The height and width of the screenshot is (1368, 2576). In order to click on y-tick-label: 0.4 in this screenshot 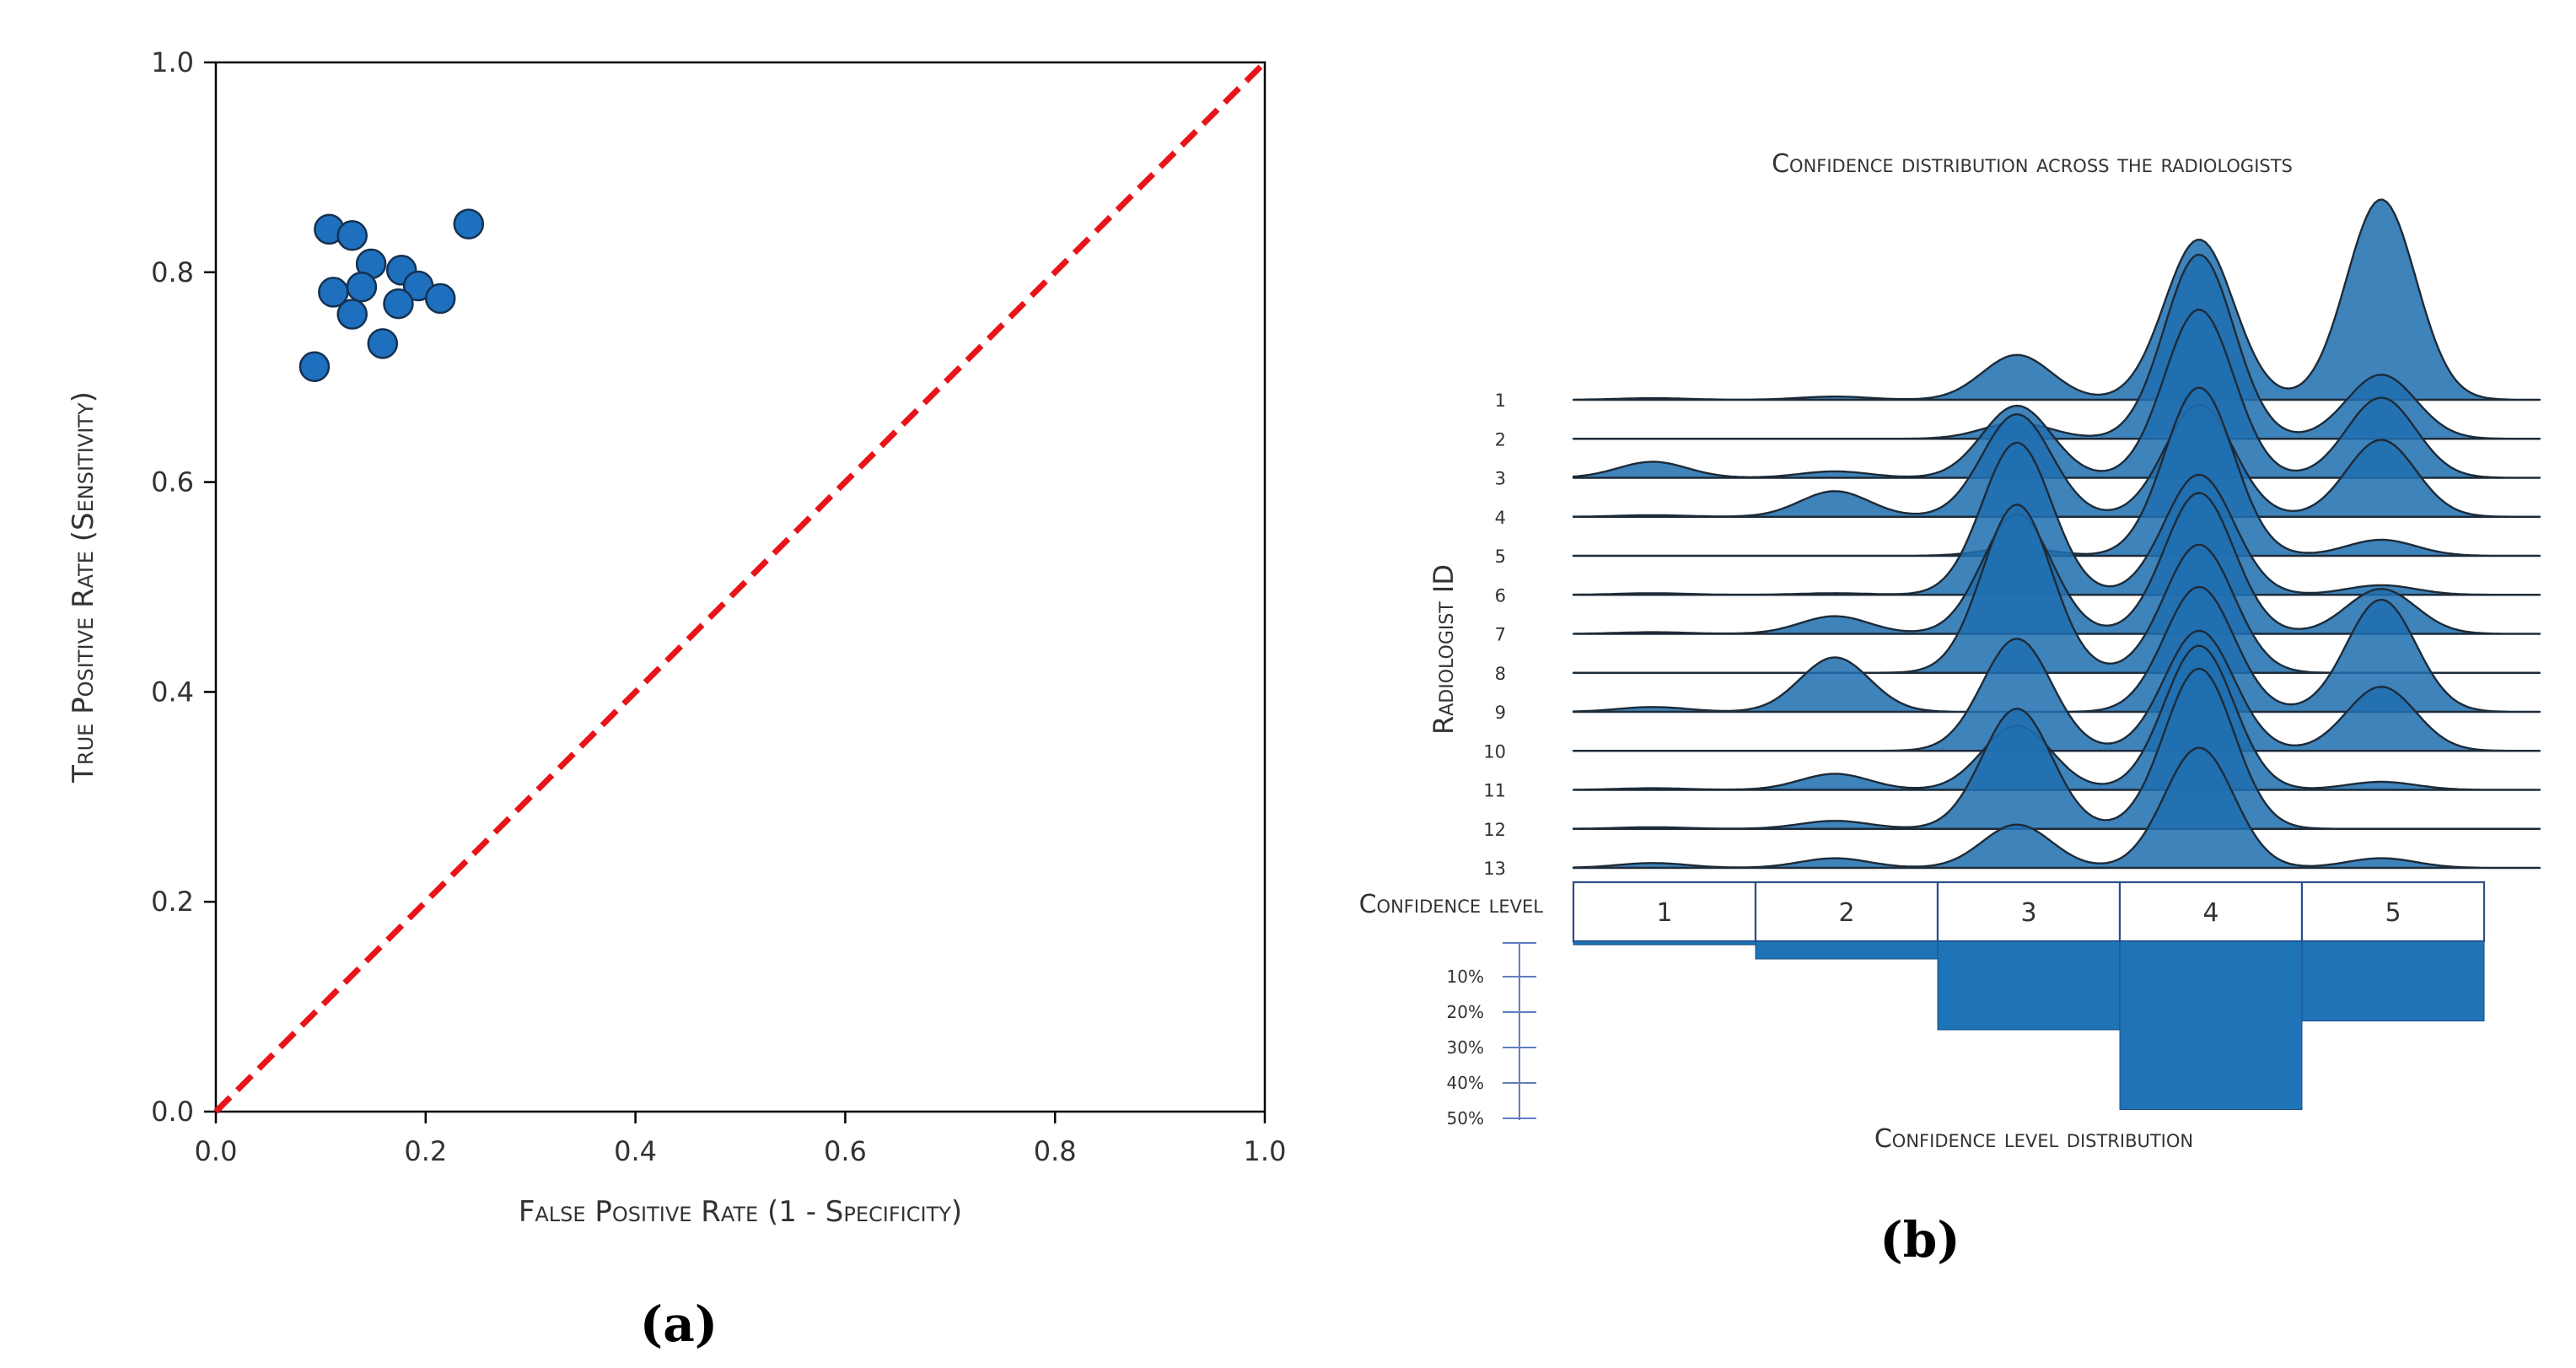, I will do `click(172, 692)`.